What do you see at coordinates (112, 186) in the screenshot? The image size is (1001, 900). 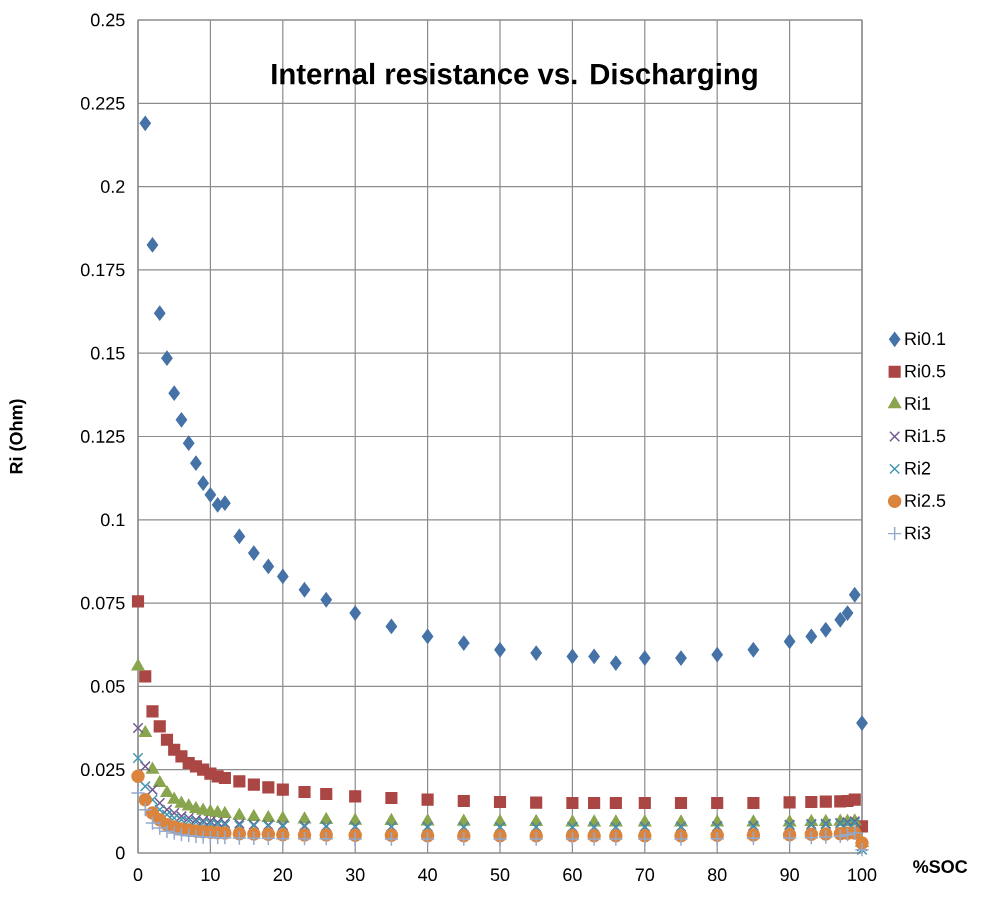 I see `y-tick-label: 0.2` at bounding box center [112, 186].